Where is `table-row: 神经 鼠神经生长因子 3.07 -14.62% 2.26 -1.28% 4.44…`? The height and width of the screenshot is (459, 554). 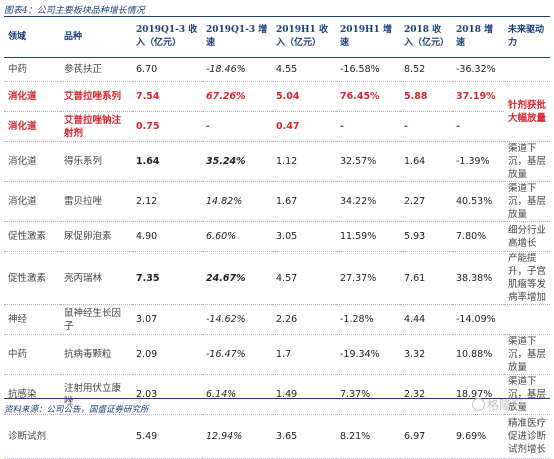 table-row: 神经 鼠神经生长因子 3.07 -14.62% 2.26 -1.28% 4.44… is located at coordinates (277, 319).